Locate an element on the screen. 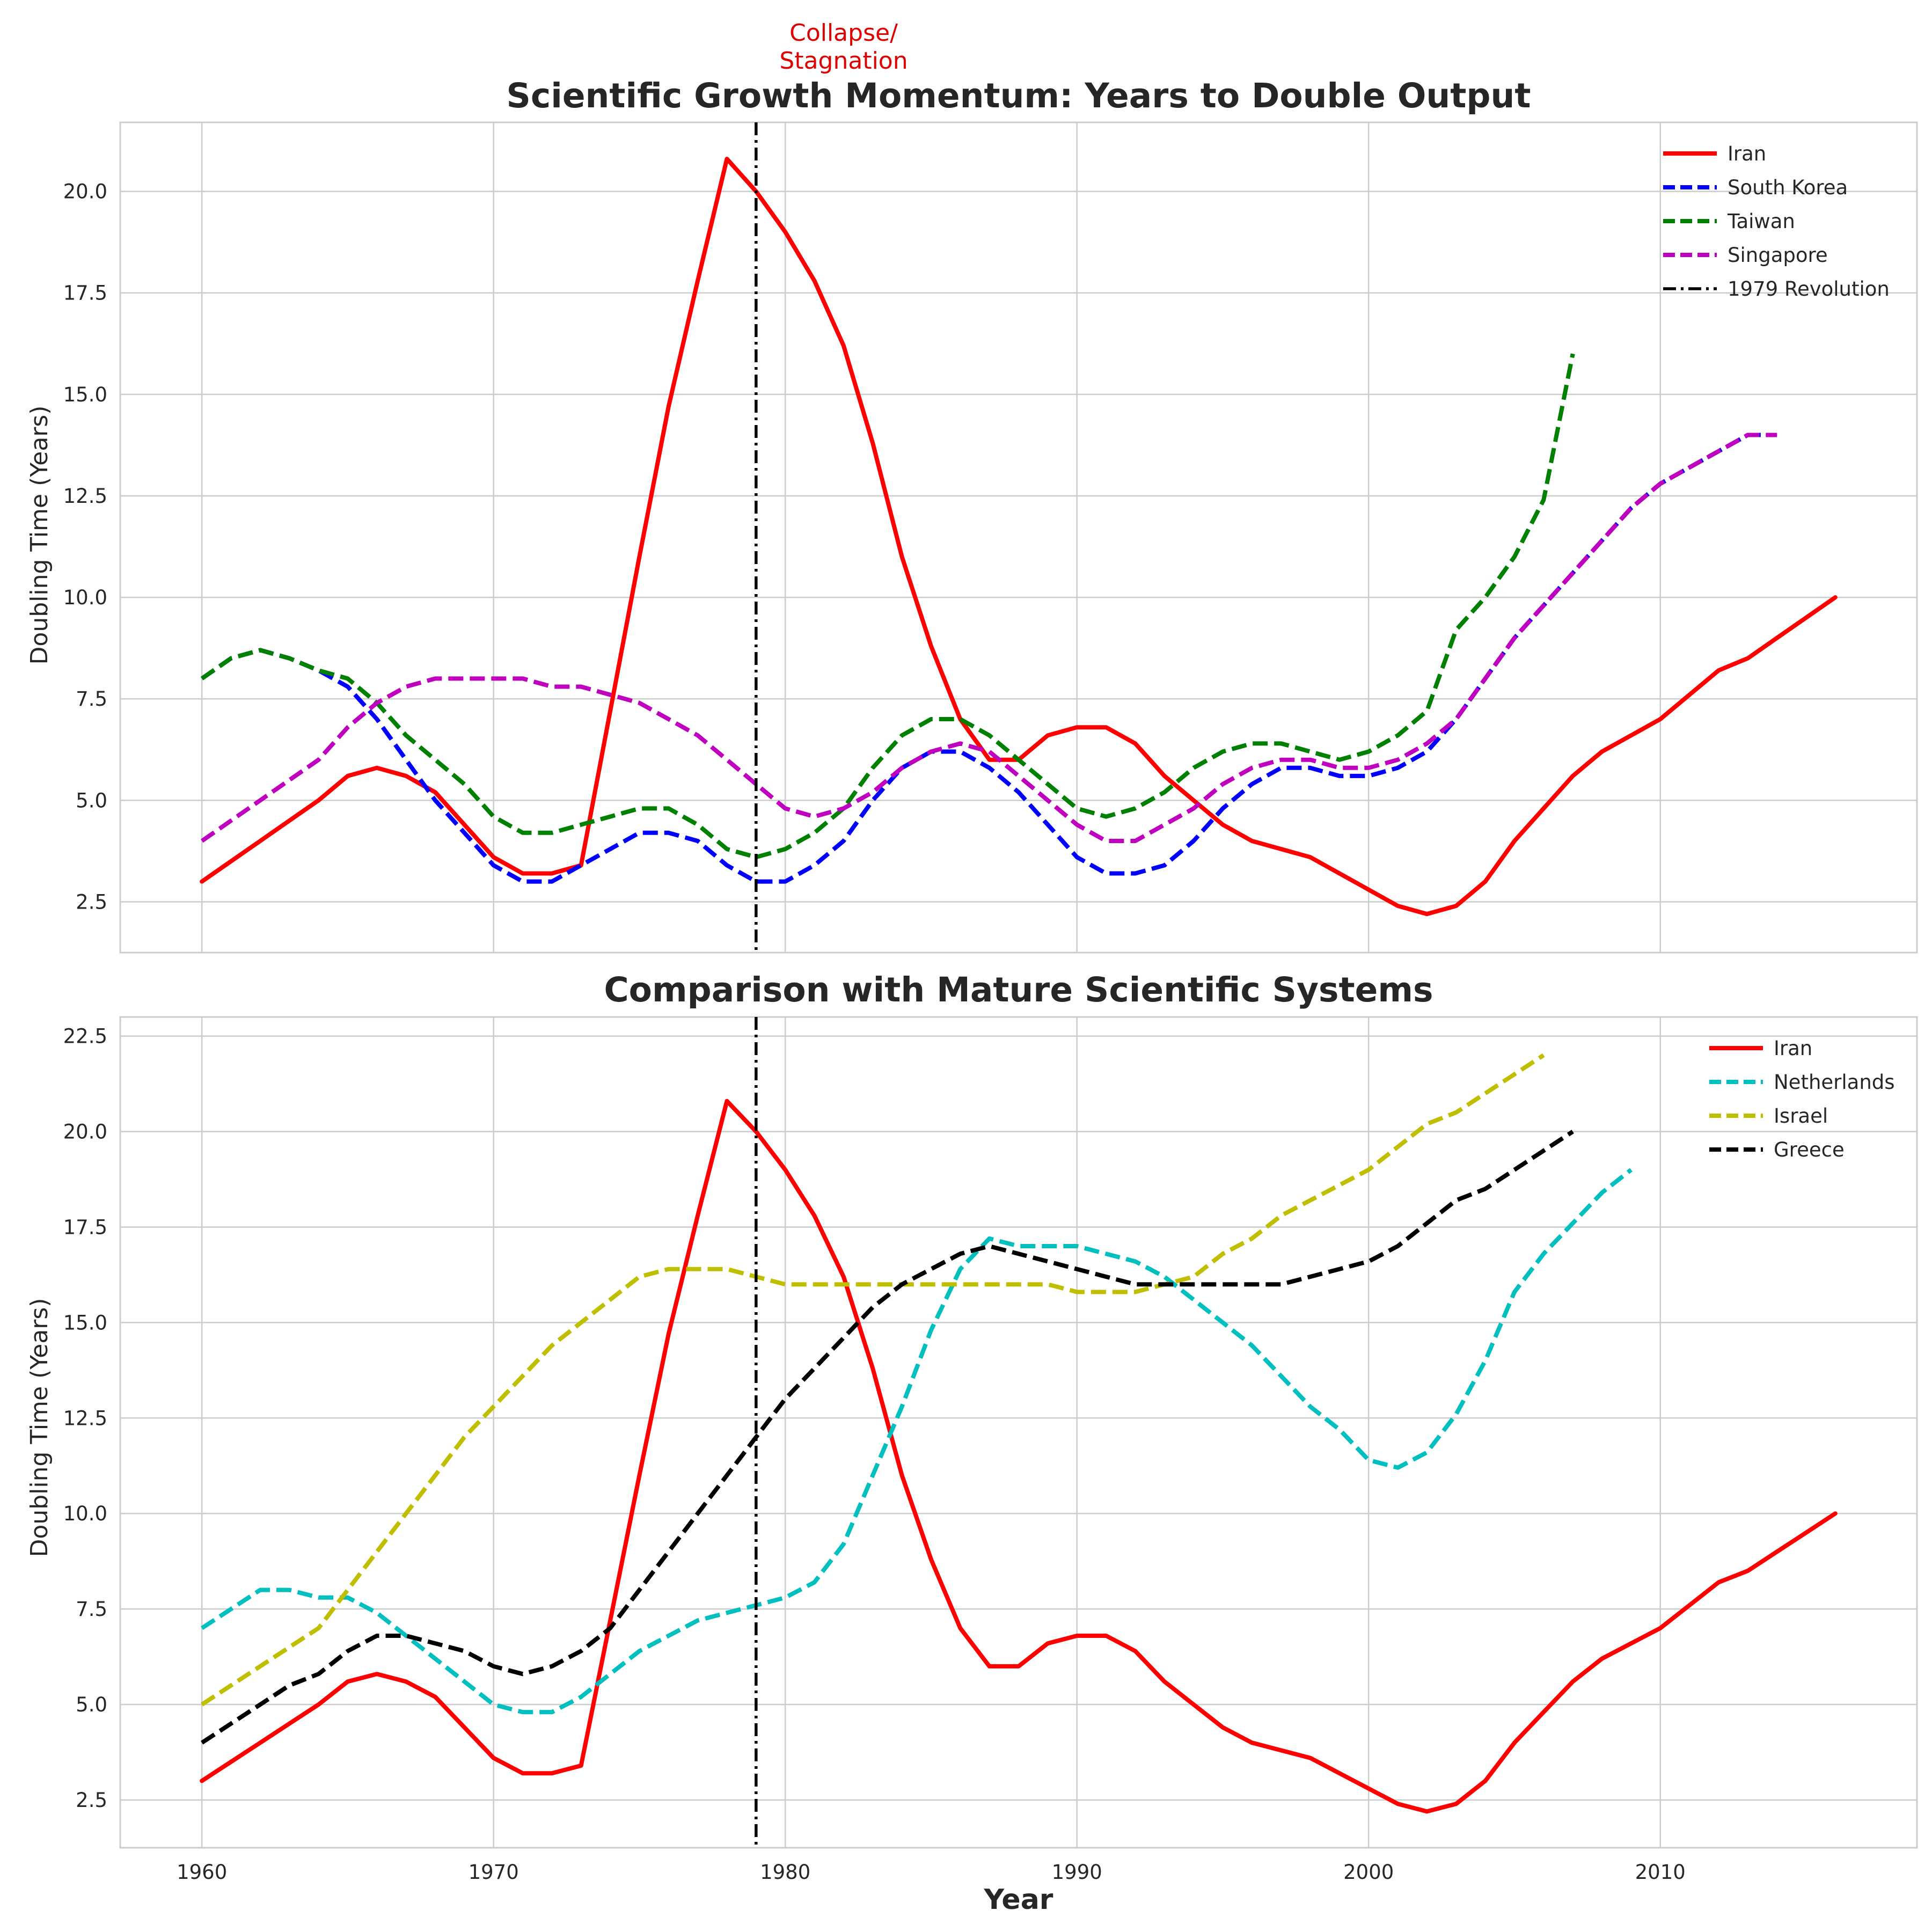 The height and width of the screenshot is (1932, 1932). y-tick-label: 22.5 is located at coordinates (85, 1036).